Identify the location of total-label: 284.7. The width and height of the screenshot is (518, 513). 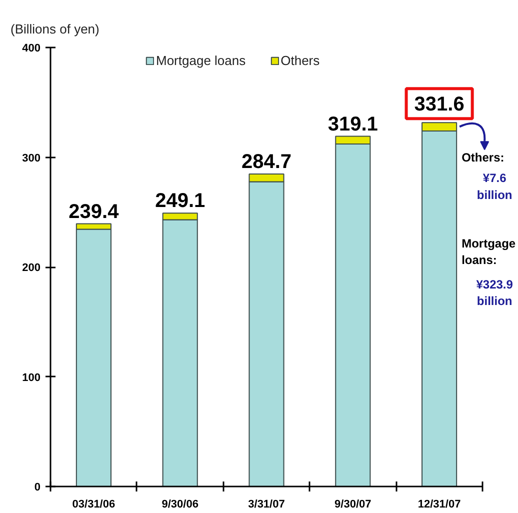
(266, 162).